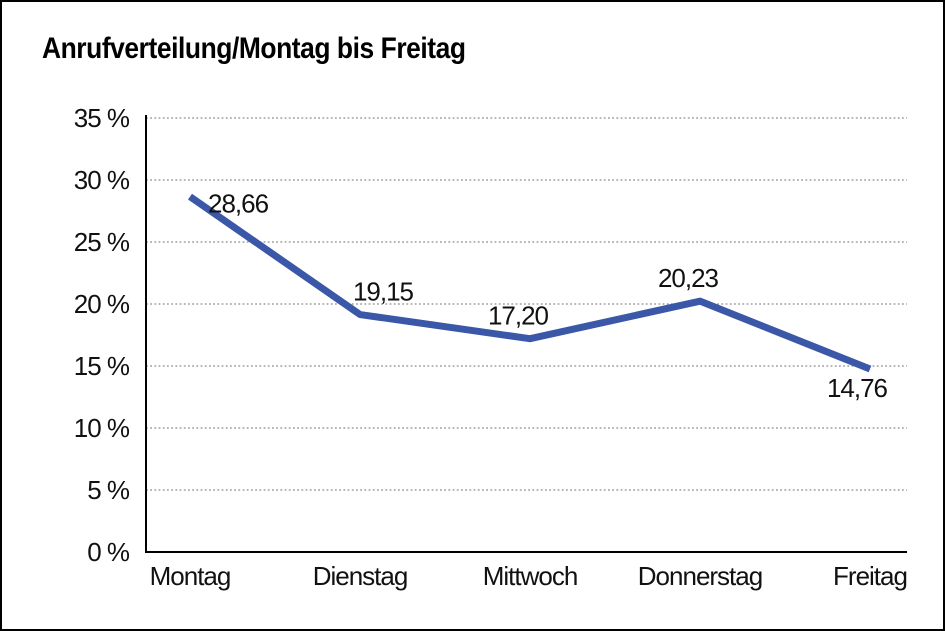  What do you see at coordinates (102, 180) in the screenshot?
I see `y-tick-label: 30 %` at bounding box center [102, 180].